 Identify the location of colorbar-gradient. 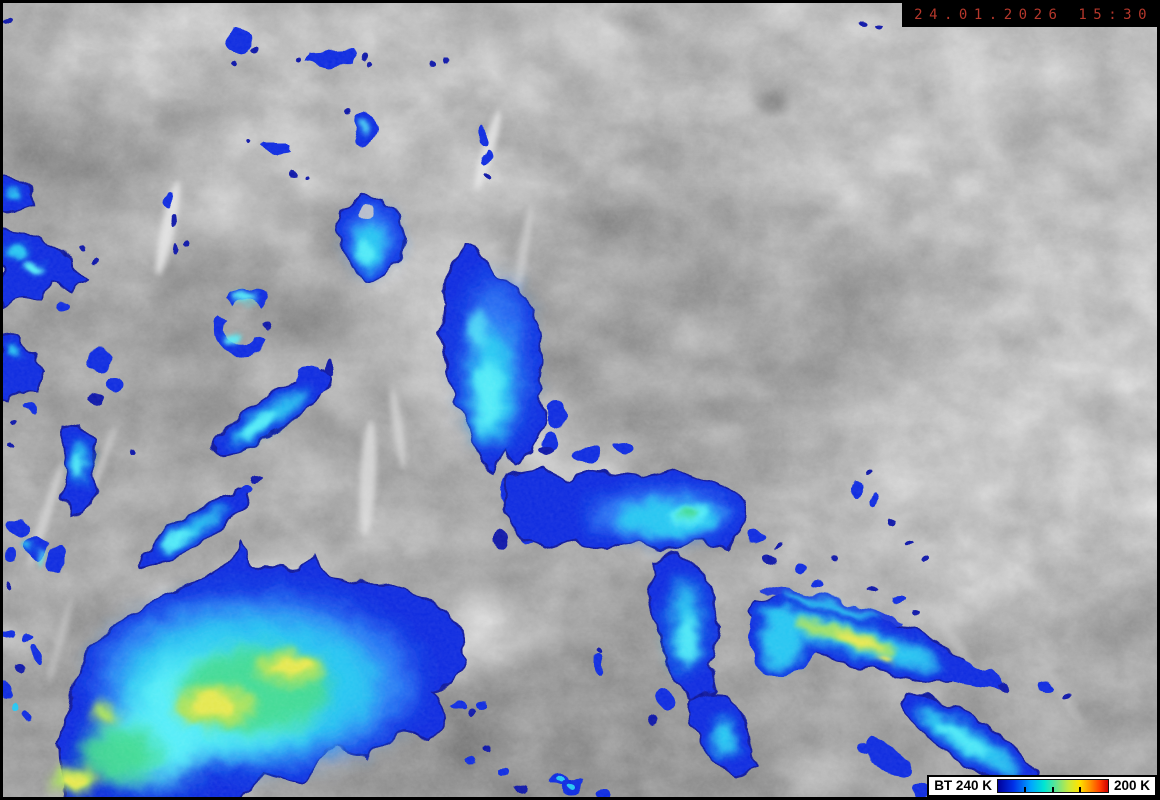
(1052, 786).